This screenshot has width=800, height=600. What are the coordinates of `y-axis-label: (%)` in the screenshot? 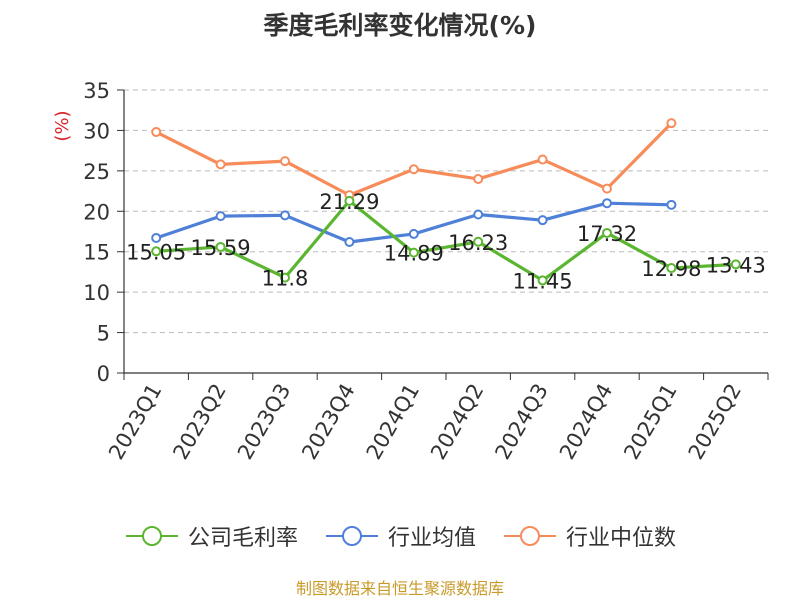 It's located at (62, 125).